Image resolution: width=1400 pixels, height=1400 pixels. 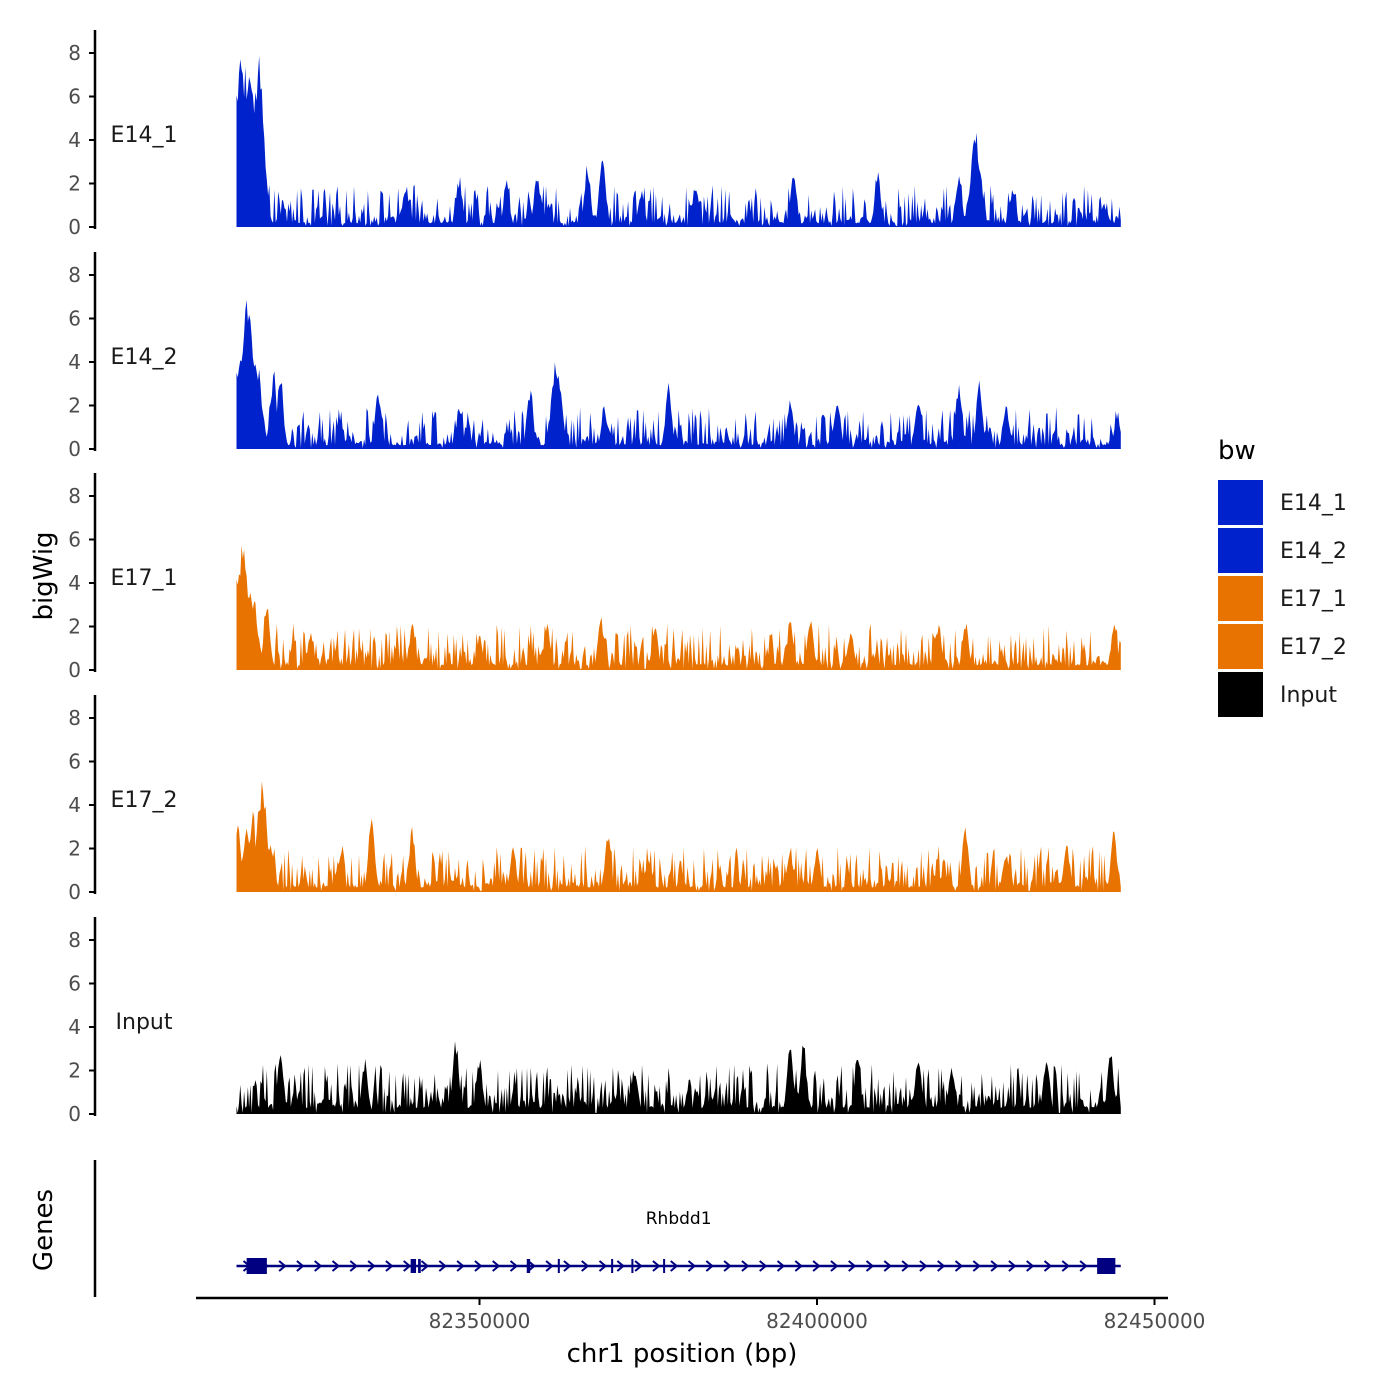 I want to click on x-tick-label: 82450000, so click(x=1155, y=1321).